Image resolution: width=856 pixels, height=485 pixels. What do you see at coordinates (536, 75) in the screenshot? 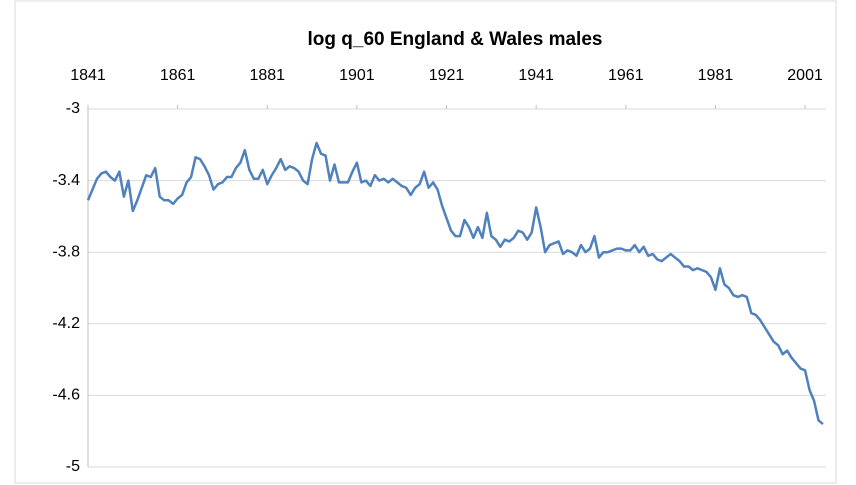
I see `x-tick-label: 1941` at bounding box center [536, 75].